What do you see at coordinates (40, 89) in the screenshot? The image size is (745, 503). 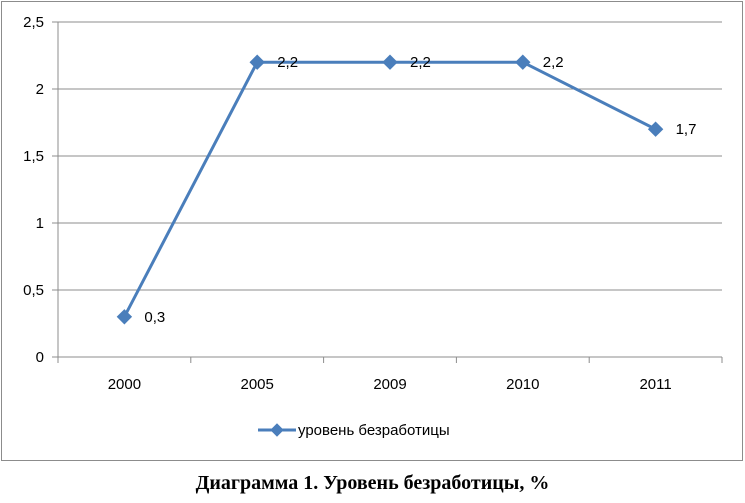 I see `y-tick-label: 2` at bounding box center [40, 89].